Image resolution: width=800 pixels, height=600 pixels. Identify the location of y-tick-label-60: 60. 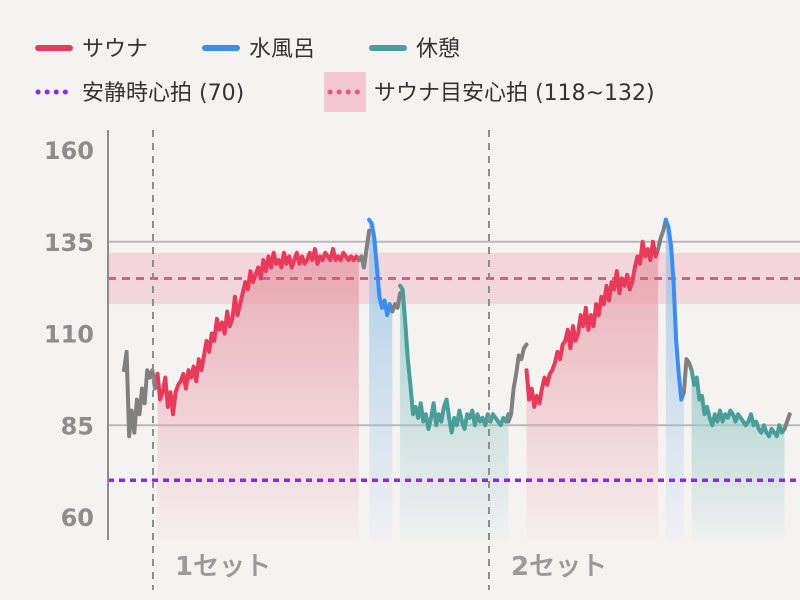
(77, 518).